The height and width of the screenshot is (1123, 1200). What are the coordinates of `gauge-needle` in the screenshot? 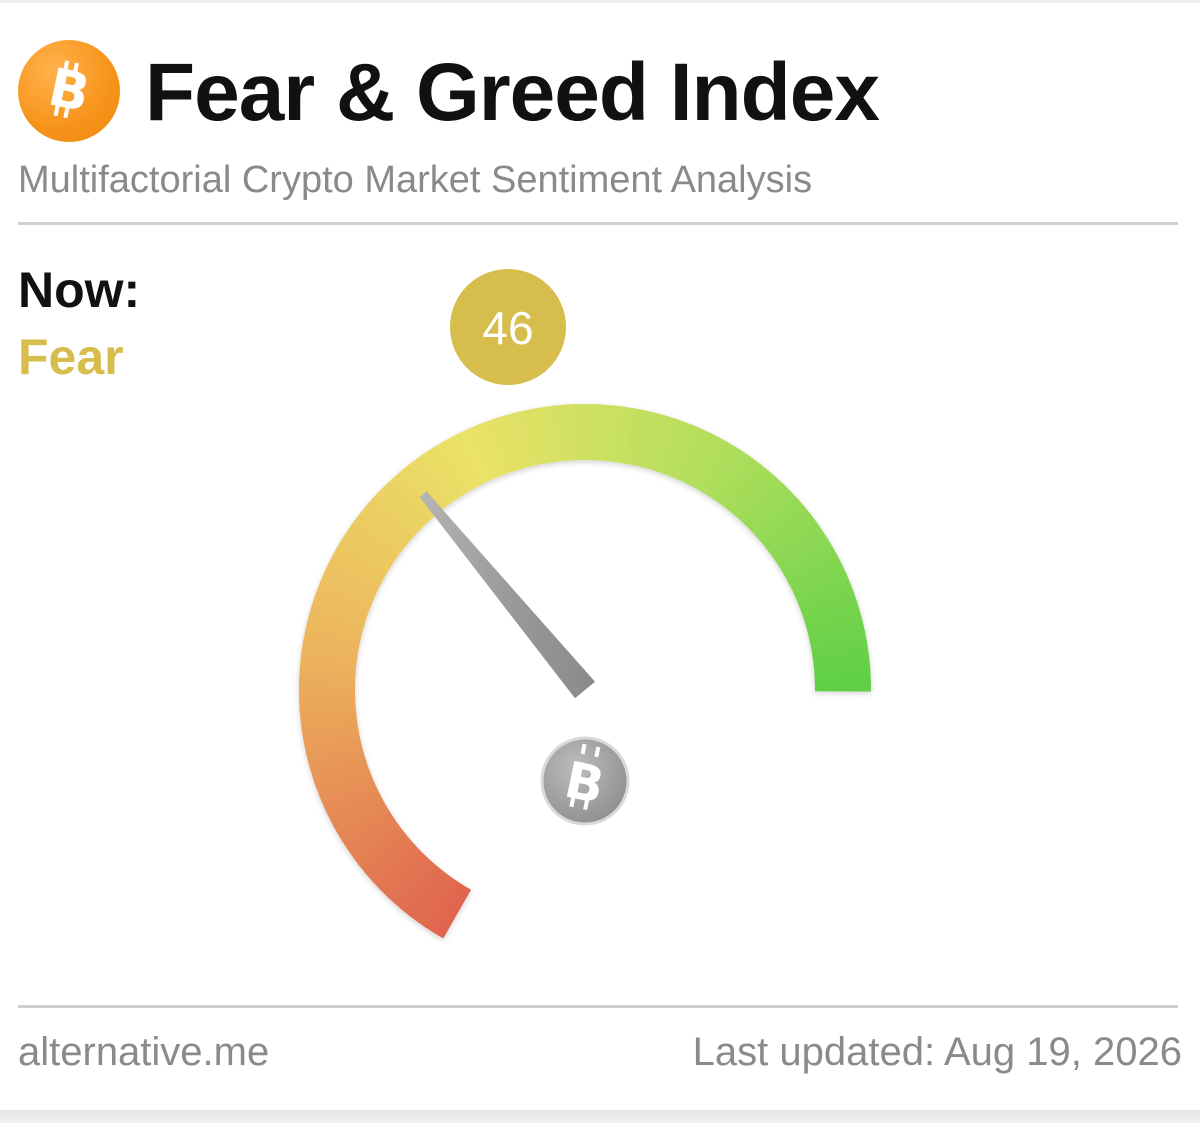 It's located at (507, 595).